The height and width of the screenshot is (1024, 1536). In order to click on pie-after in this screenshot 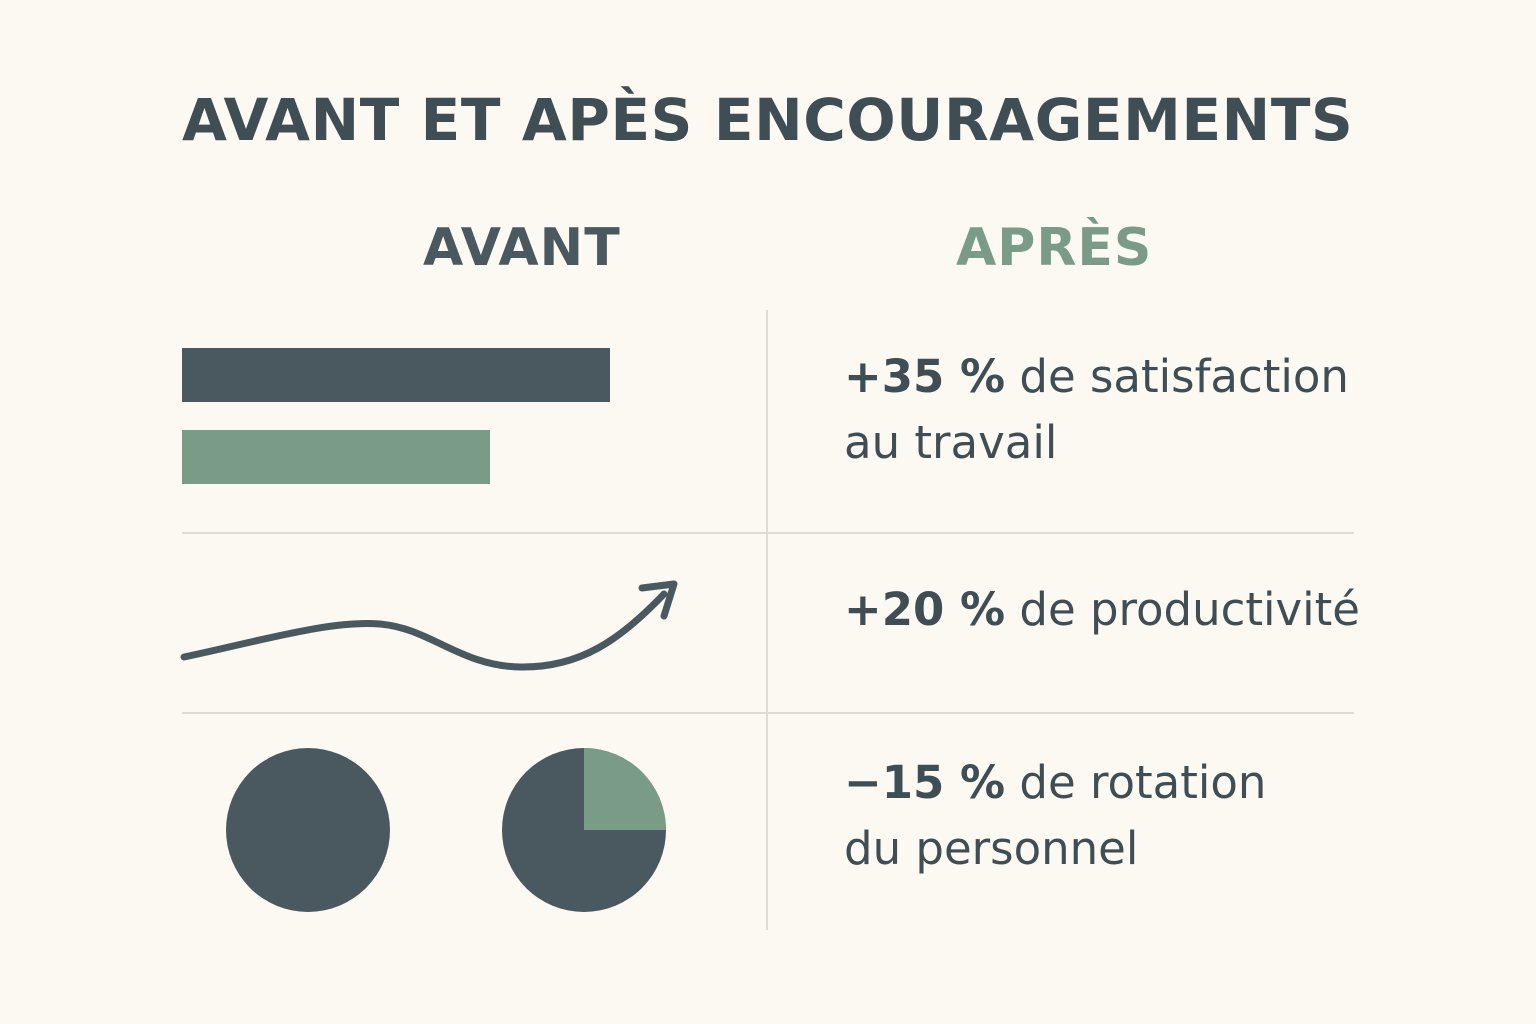, I will do `click(584, 830)`.